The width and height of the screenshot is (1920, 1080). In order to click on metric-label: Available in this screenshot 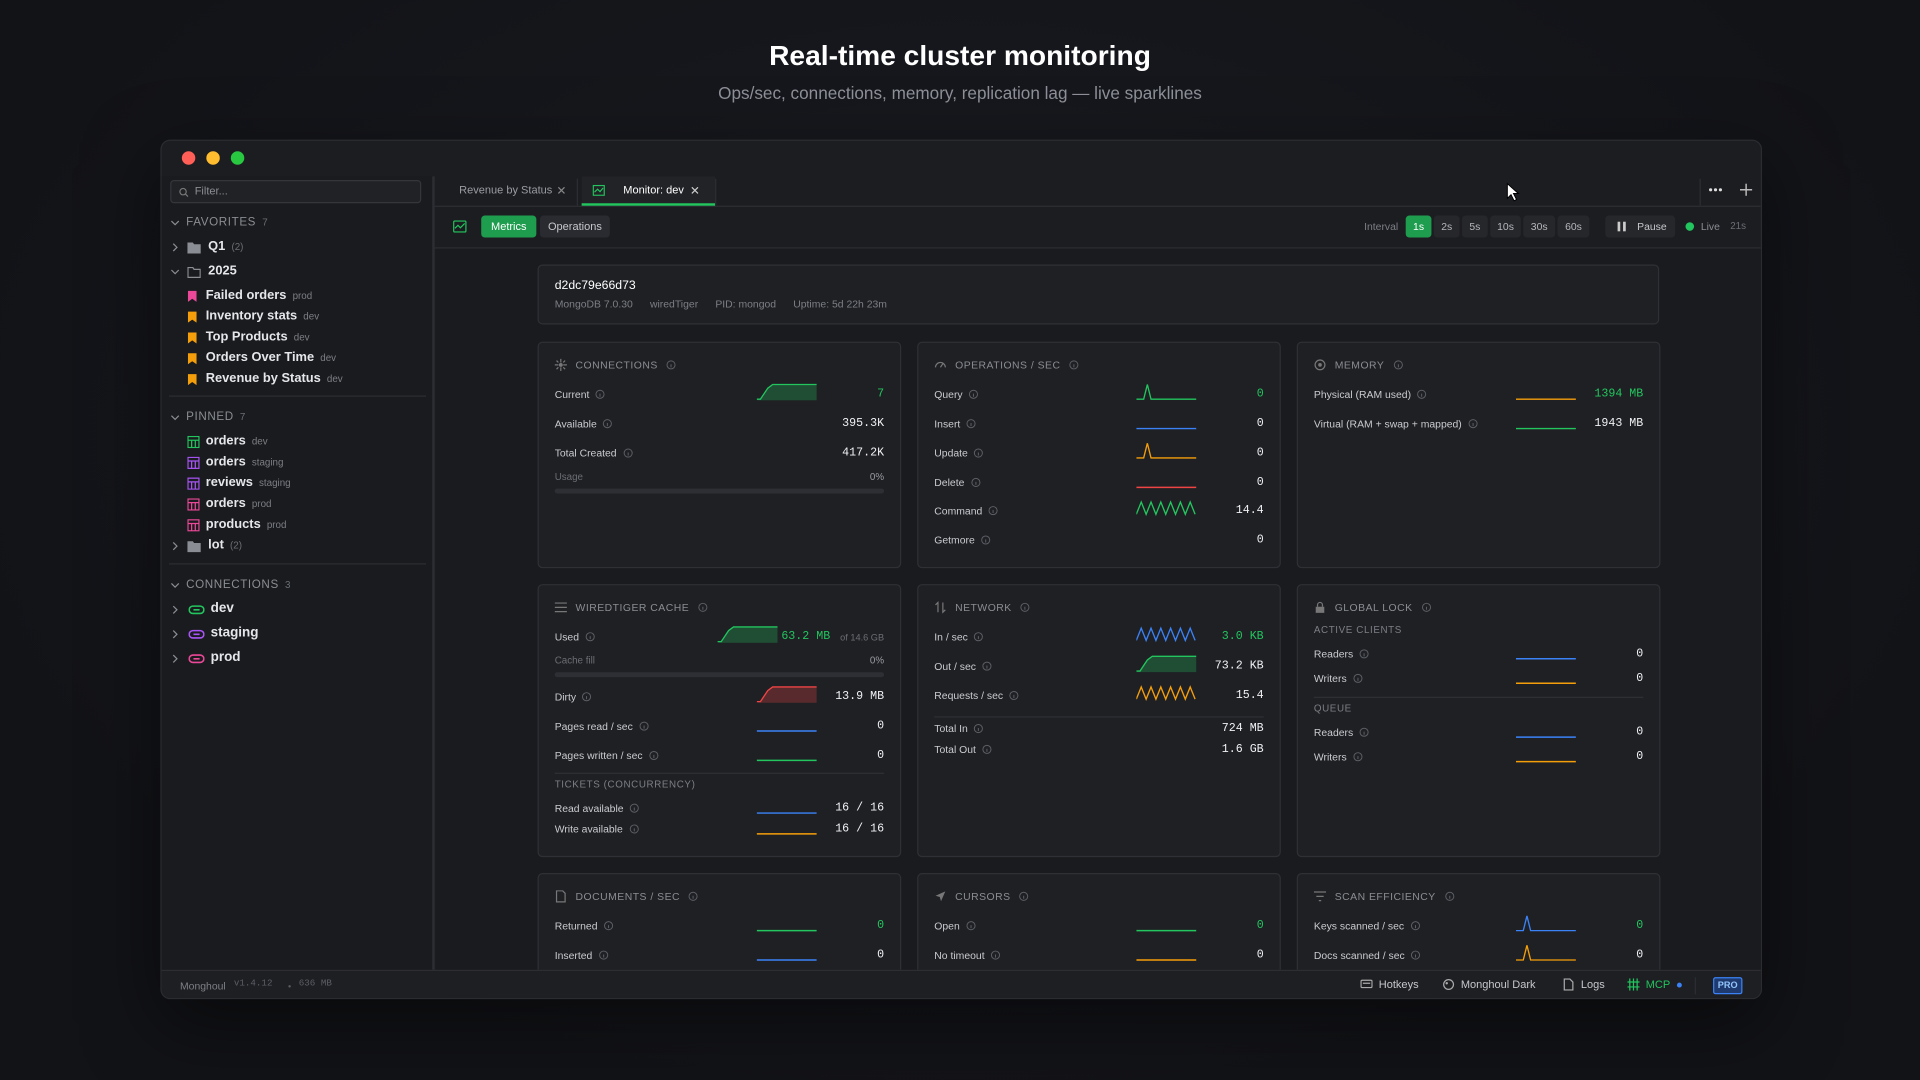, I will do `click(575, 423)`.